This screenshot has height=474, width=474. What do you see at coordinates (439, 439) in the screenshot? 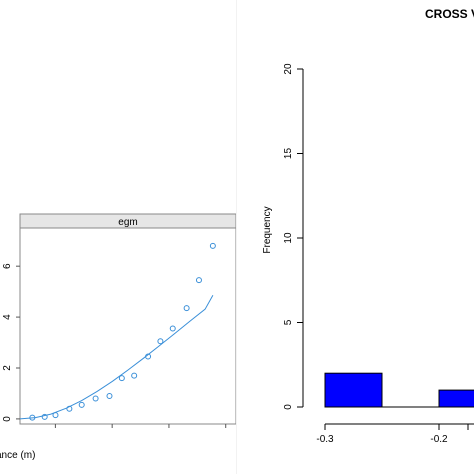
I see `x-tick-label: -0.2` at bounding box center [439, 439].